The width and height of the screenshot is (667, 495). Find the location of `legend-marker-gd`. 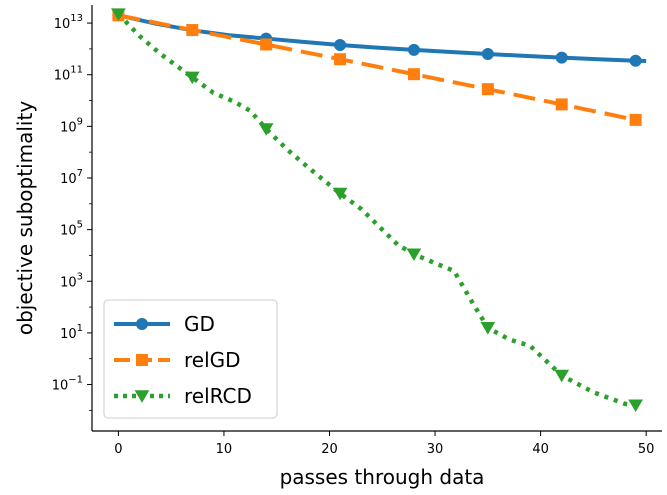

legend-marker-gd is located at coordinates (142, 324).